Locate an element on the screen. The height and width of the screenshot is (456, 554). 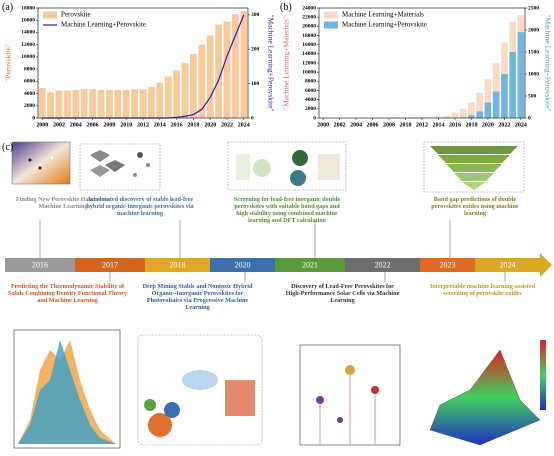
y2-axis-label: "Machine Learning+Perovskite" is located at coordinates (270, 62).